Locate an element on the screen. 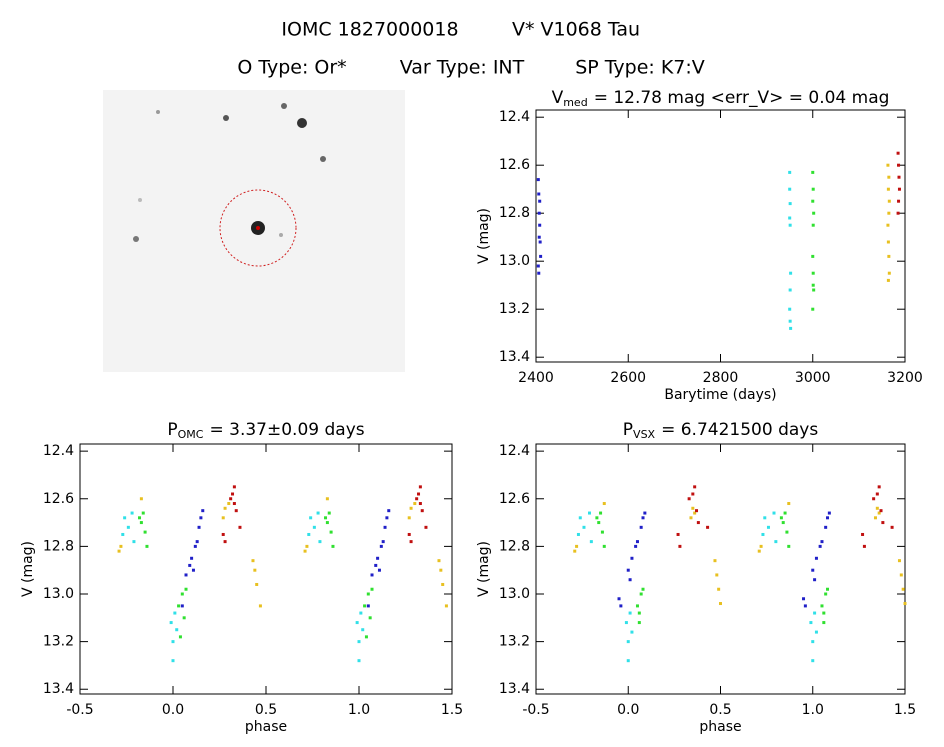 The height and width of the screenshot is (747, 944). y-tick-label: 12.4 is located at coordinates (58, 451).